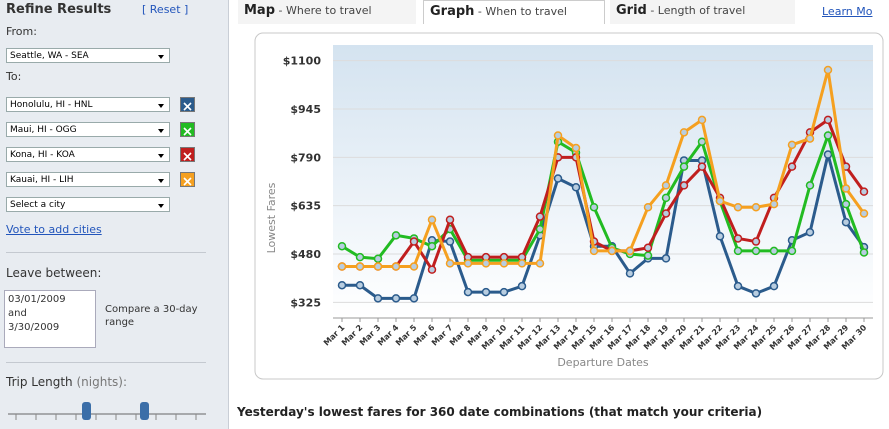 This screenshot has height=429, width=889. What do you see at coordinates (302, 61) in the screenshot?
I see `y-tick-label: $1100` at bounding box center [302, 61].